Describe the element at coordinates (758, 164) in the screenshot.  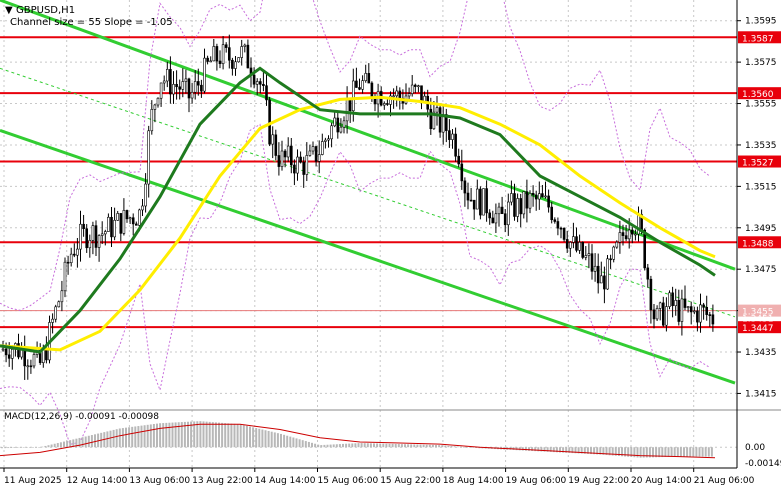
I see `level-label: 1.3527` at that location.